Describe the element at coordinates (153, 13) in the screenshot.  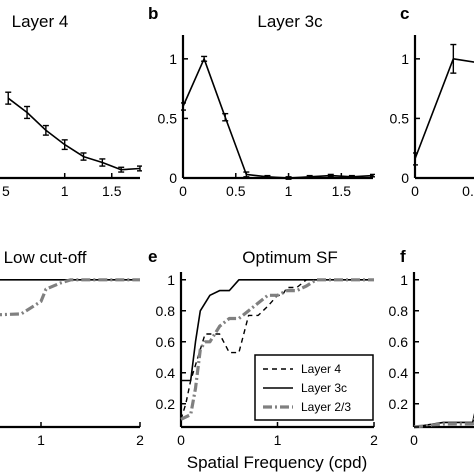
I see `panel-letter: b` at that location.